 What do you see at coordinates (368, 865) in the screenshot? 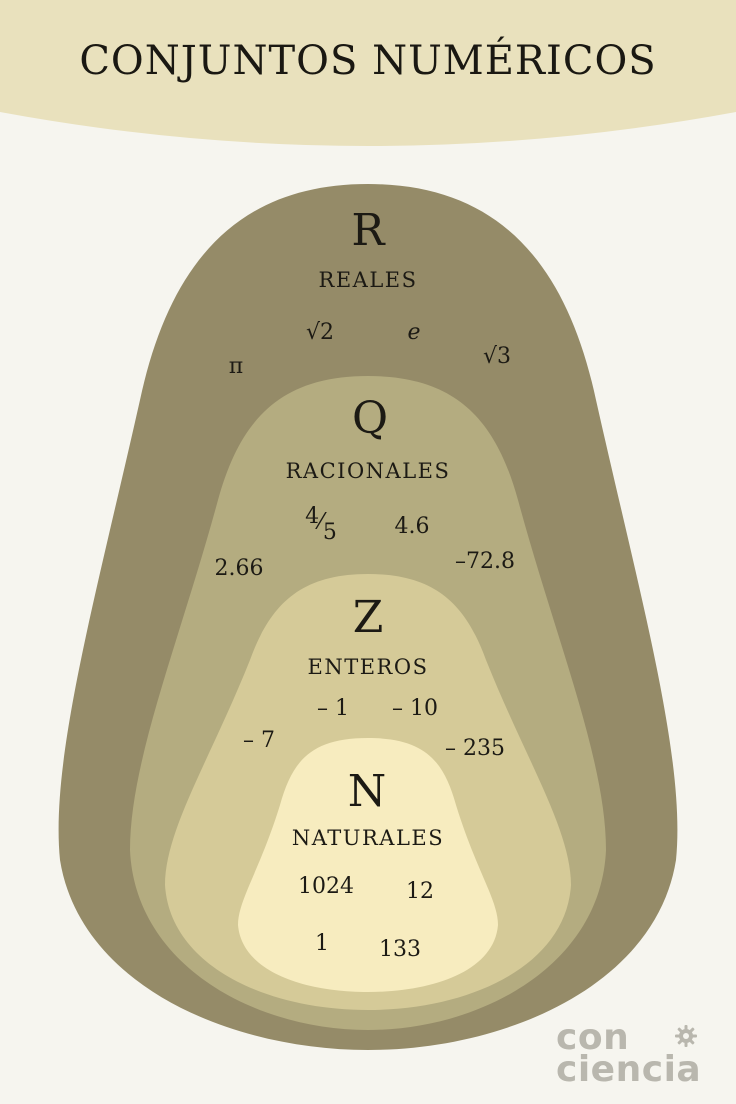
I see `naturales-region` at bounding box center [368, 865].